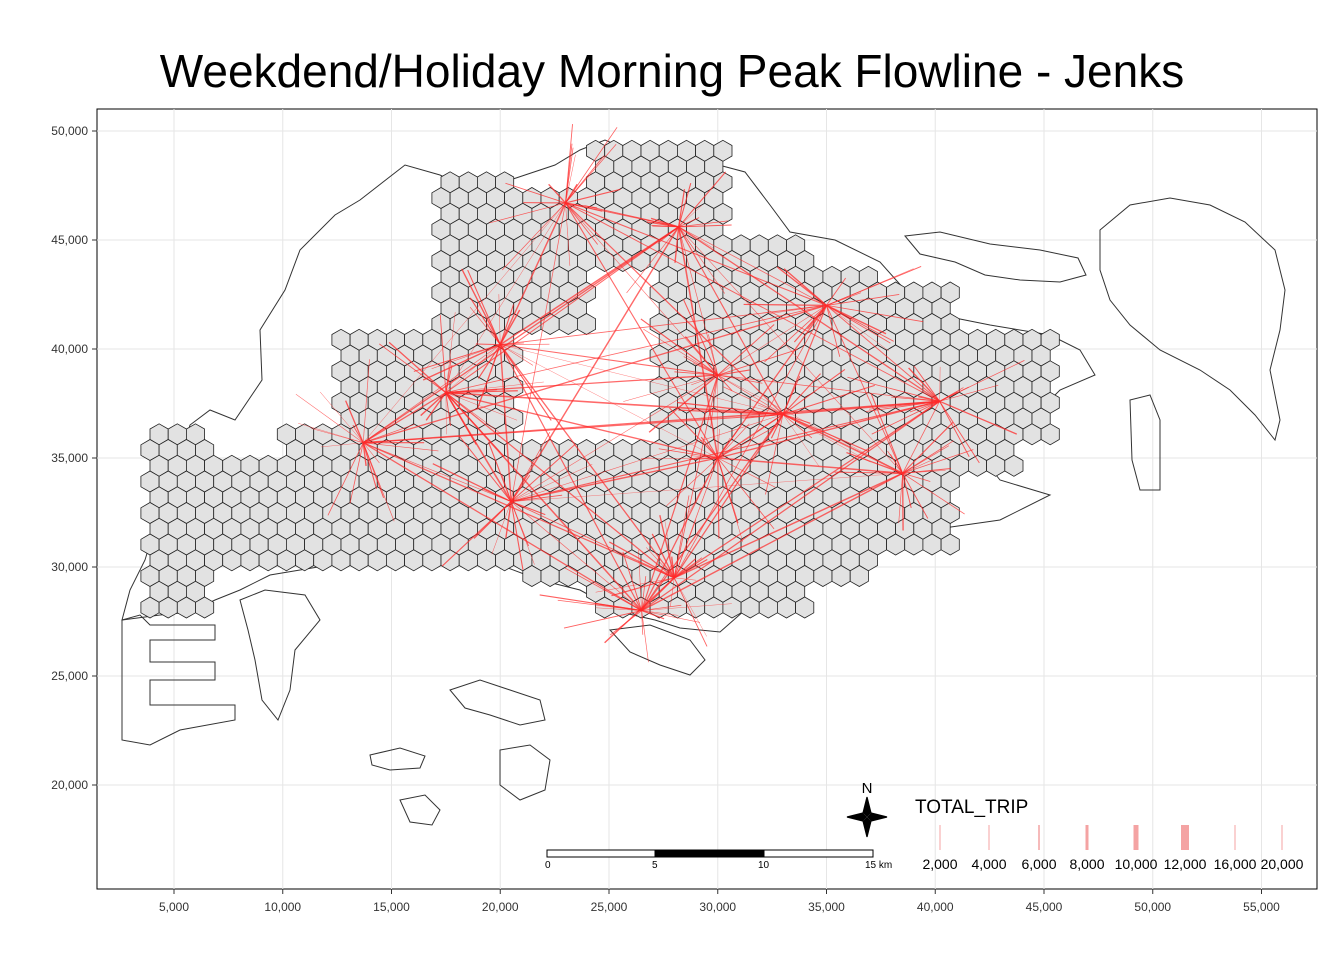  What do you see at coordinates (1044, 907) in the screenshot?
I see `x-tick-label: 45,000` at bounding box center [1044, 907].